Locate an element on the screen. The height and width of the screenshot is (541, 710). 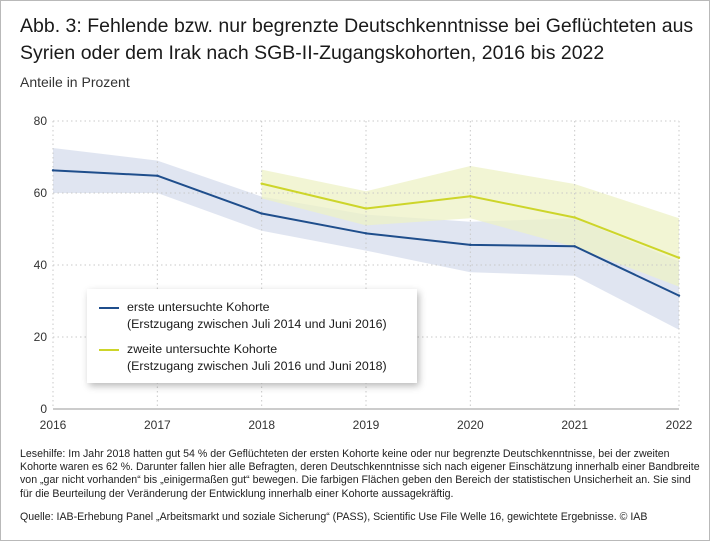
legend-label-second-cohort: zweite untersuchte Kohorte is located at coordinates (202, 349).